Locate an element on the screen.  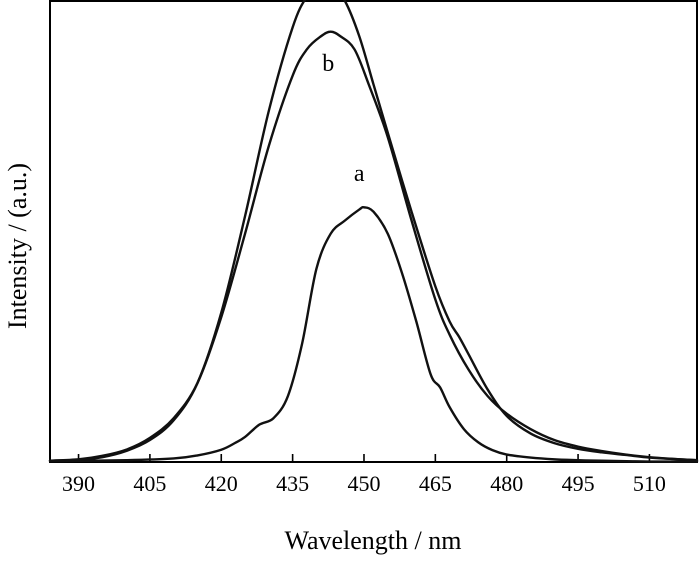
x-tick-label: 405 is located at coordinates (149, 483).